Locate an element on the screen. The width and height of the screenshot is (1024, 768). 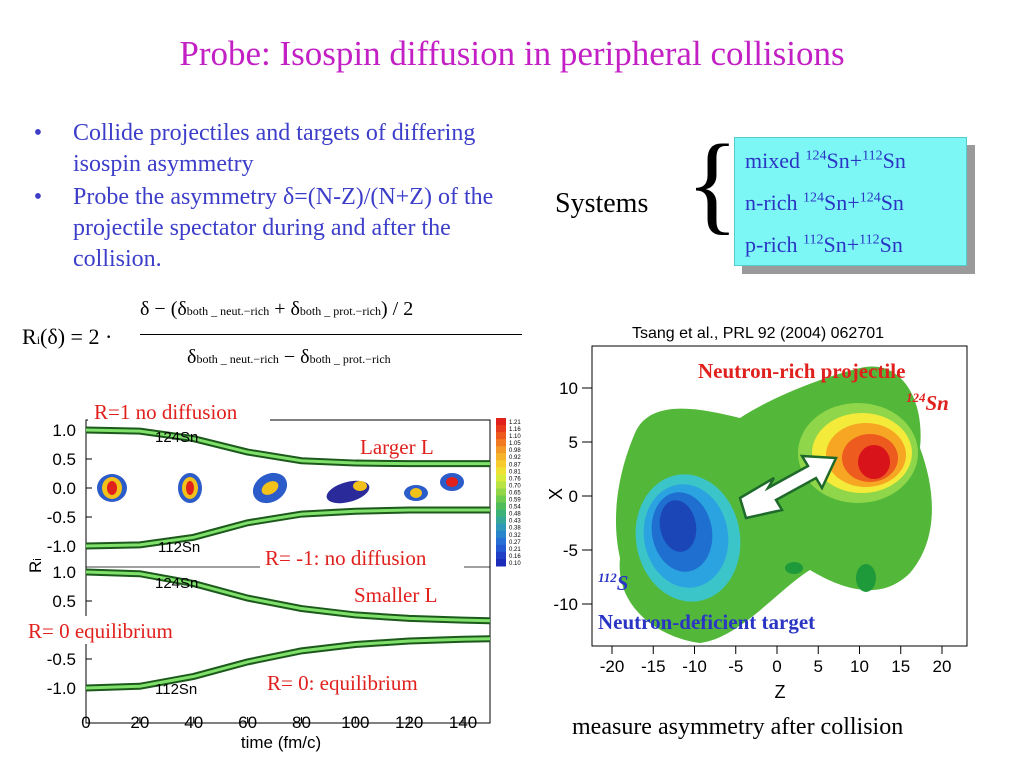
colorbar-tick-label: 0.76 is located at coordinates (515, 479).